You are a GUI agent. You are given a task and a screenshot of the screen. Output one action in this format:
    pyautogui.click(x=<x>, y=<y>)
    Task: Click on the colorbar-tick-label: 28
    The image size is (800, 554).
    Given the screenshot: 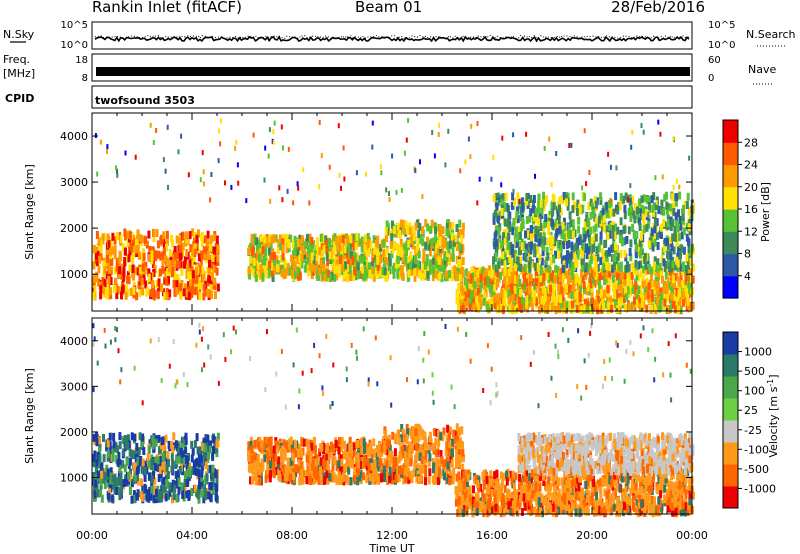 What is the action you would take?
    pyautogui.click(x=751, y=142)
    